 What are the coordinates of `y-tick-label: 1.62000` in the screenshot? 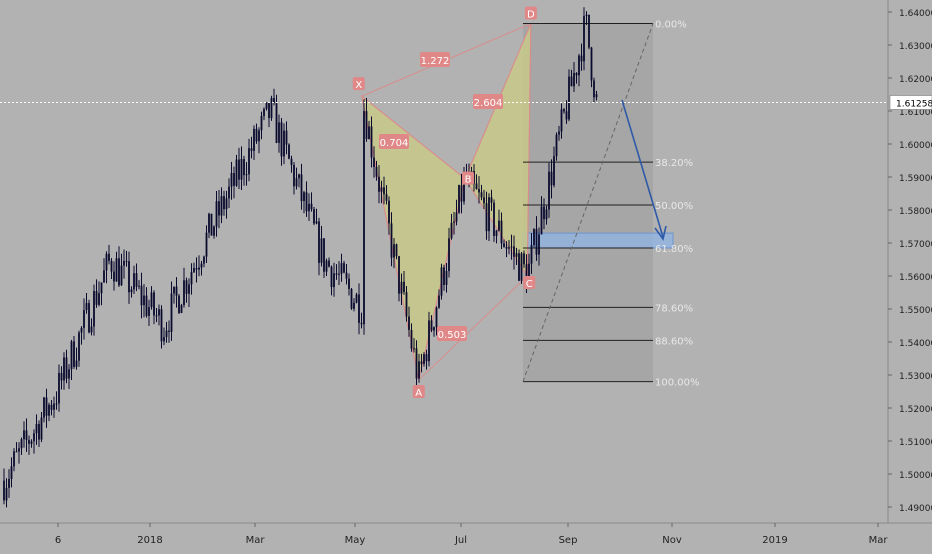 It's located at (915, 80).